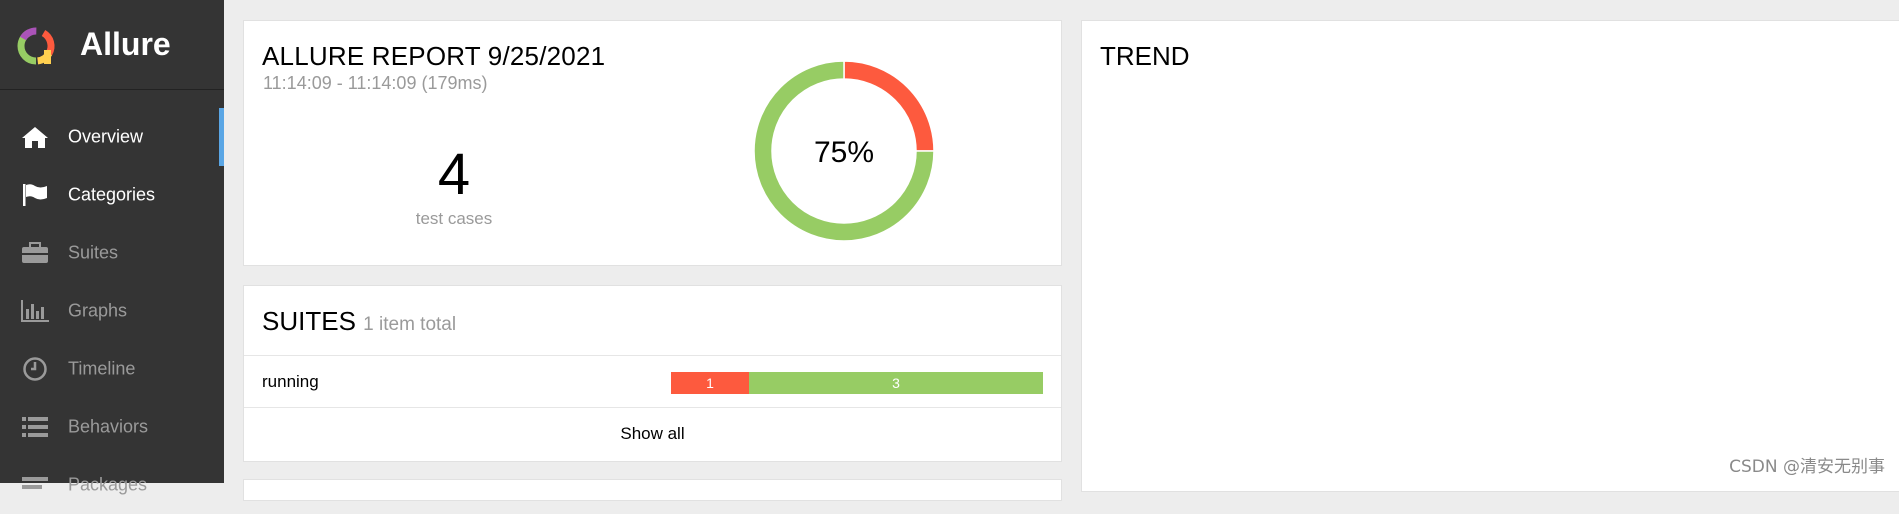 The height and width of the screenshot is (514, 1899). I want to click on test-count-label: test cases, so click(454, 218).